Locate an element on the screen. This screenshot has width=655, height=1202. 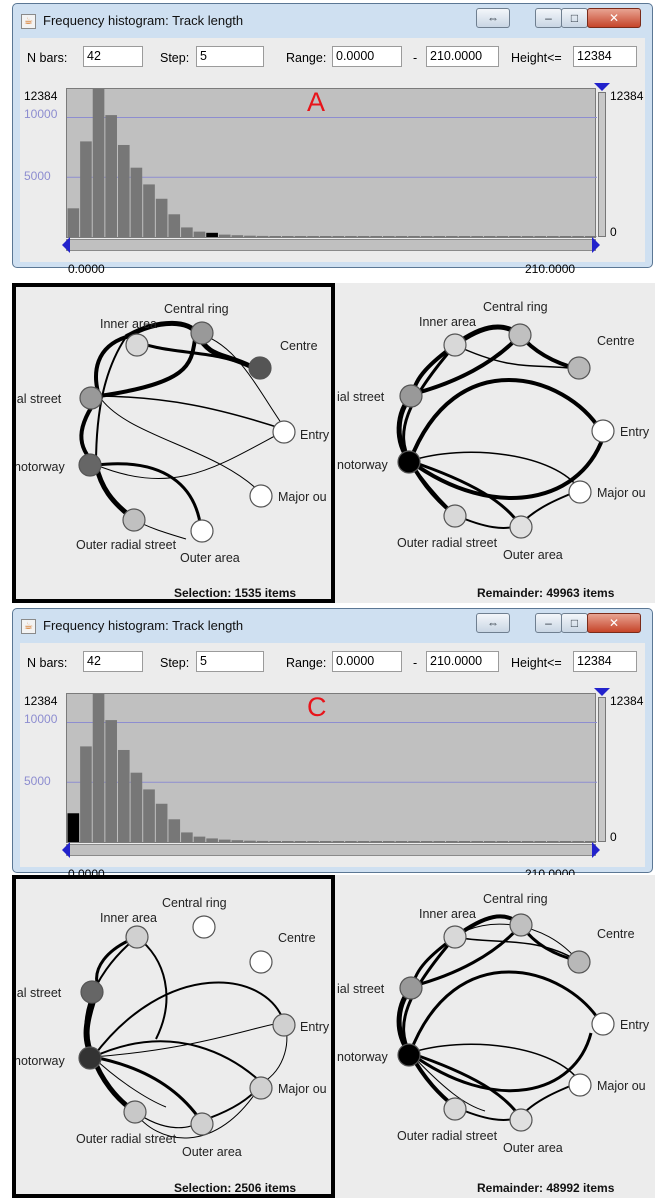
range-from-field: 0.0000 is located at coordinates (367, 661).